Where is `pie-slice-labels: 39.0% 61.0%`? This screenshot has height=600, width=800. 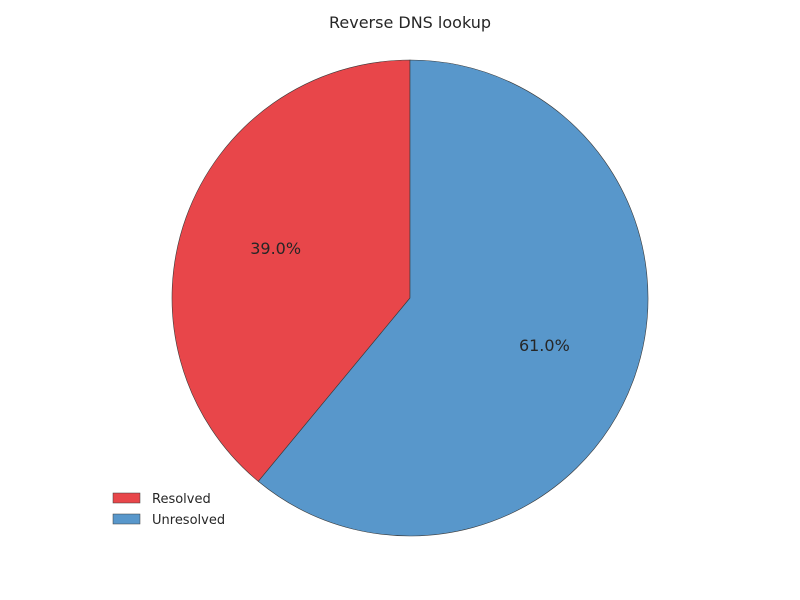
pie-slice-labels: 39.0% 61.0% is located at coordinates (410, 297).